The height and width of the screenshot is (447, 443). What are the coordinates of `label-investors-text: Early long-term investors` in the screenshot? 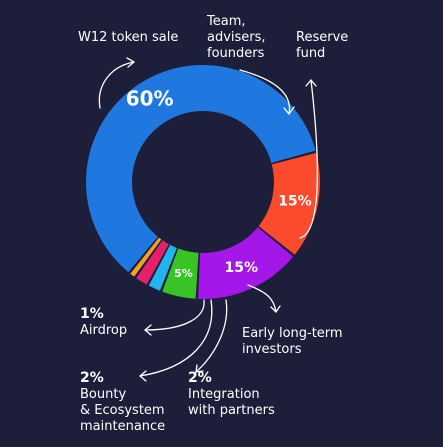 It's located at (292, 341).